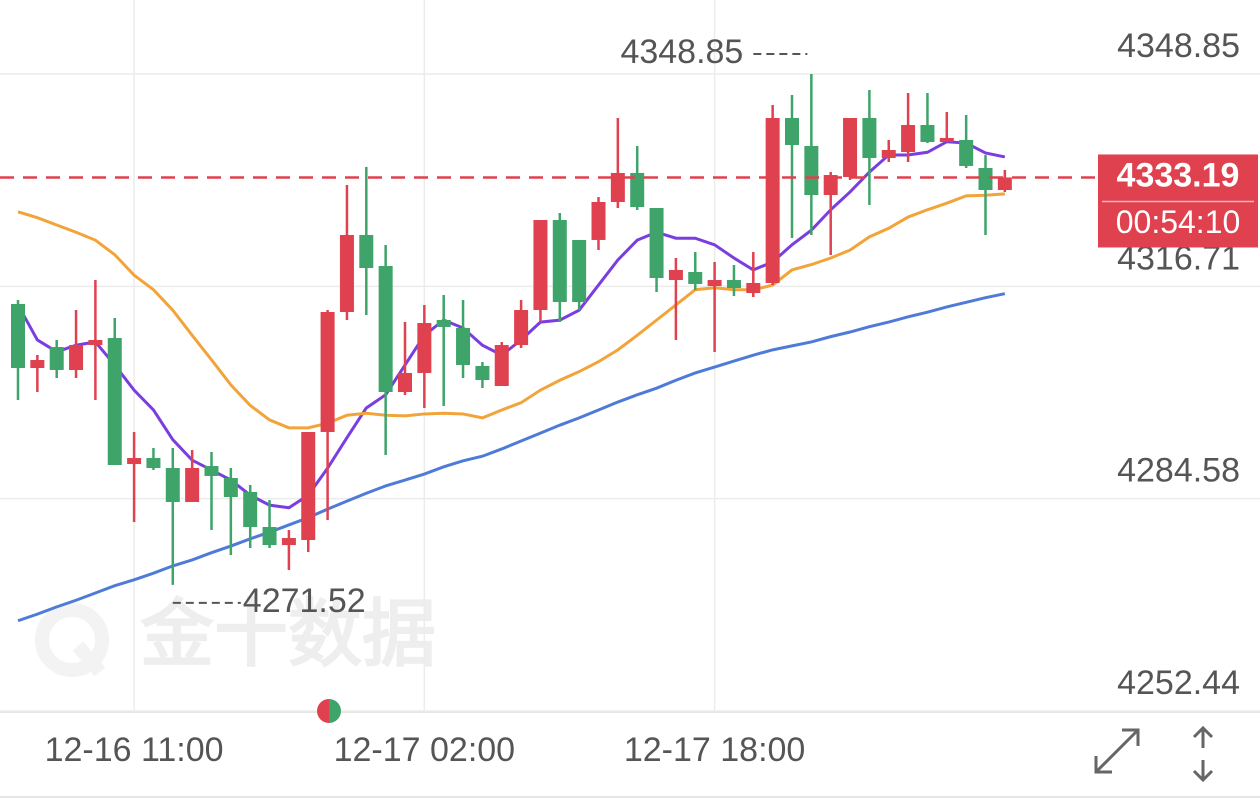  What do you see at coordinates (1178, 175) in the screenshot?
I see `last-price-label: 4333.19` at bounding box center [1178, 175].